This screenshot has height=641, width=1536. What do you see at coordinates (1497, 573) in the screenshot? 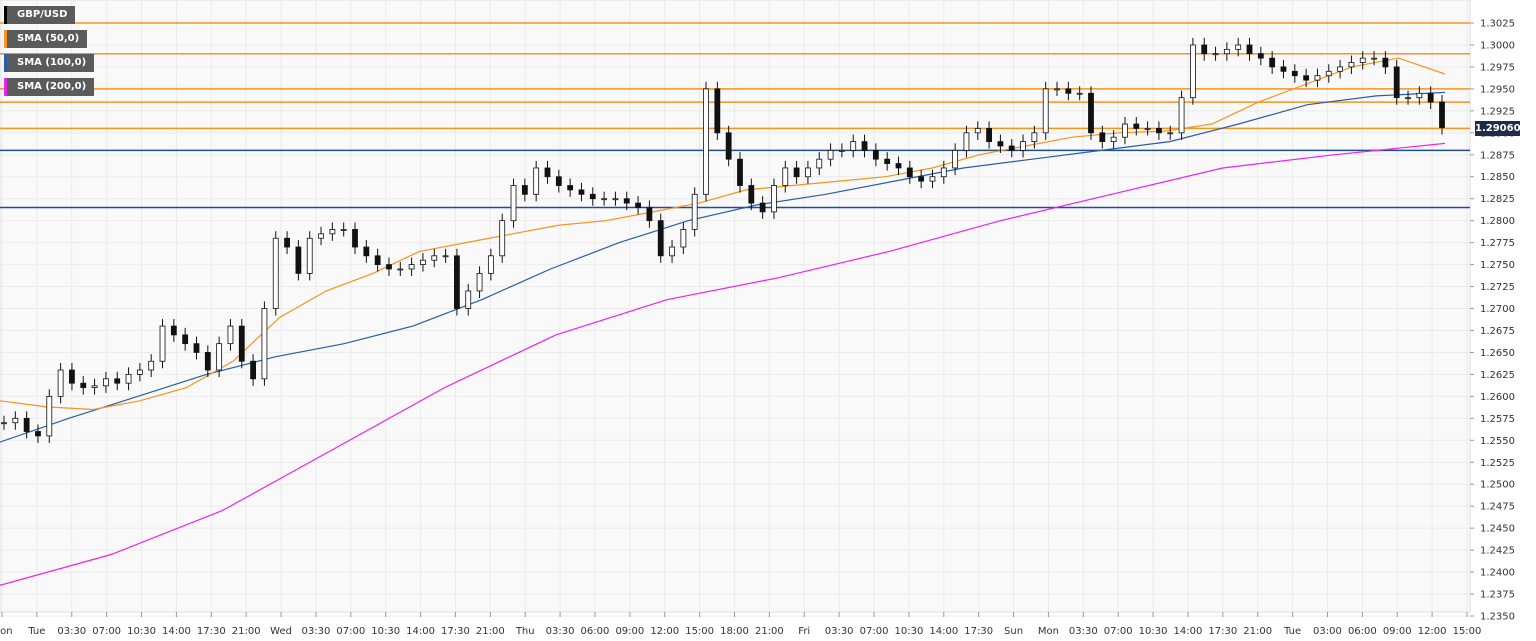
I see `y-tick-label: 1.2400` at bounding box center [1497, 573].